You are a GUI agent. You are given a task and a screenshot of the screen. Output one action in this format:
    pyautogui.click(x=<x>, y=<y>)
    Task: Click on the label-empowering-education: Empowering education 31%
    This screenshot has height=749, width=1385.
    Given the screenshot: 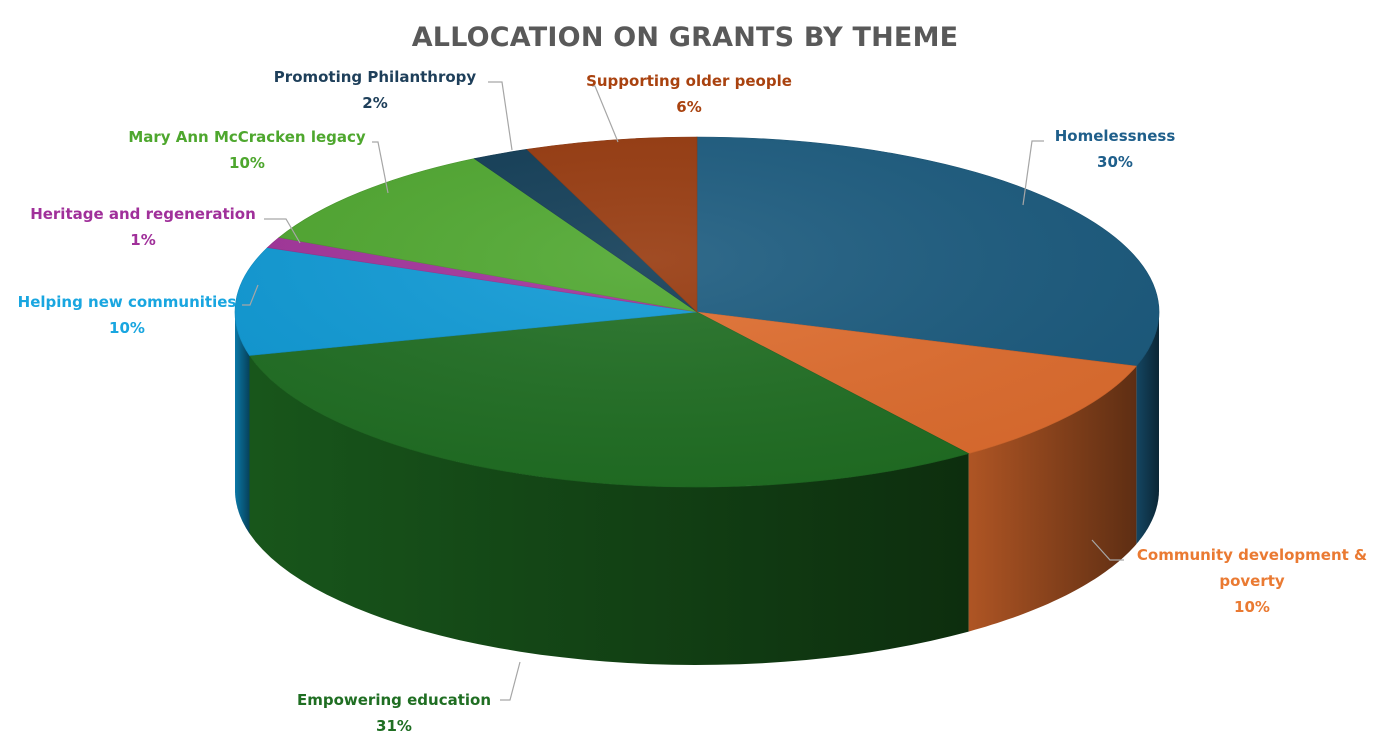 What is the action you would take?
    pyautogui.click(x=394, y=713)
    